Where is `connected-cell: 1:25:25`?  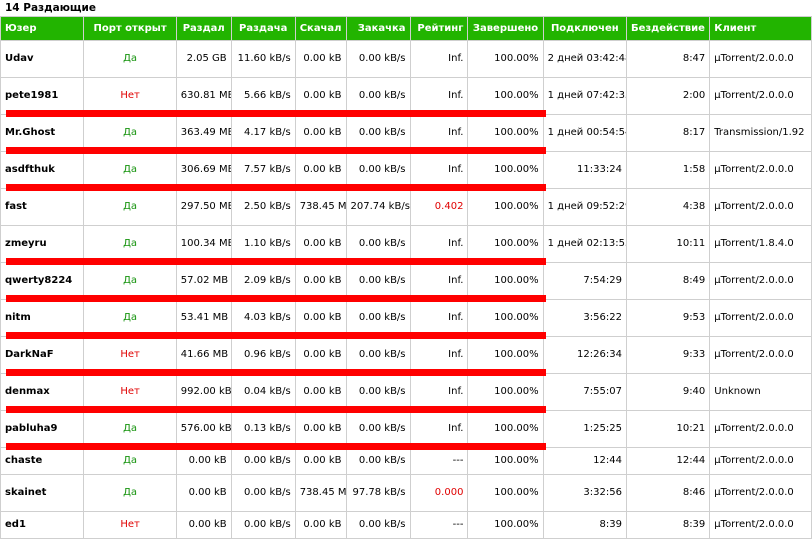 connected-cell: 1:25:25 is located at coordinates (584, 429).